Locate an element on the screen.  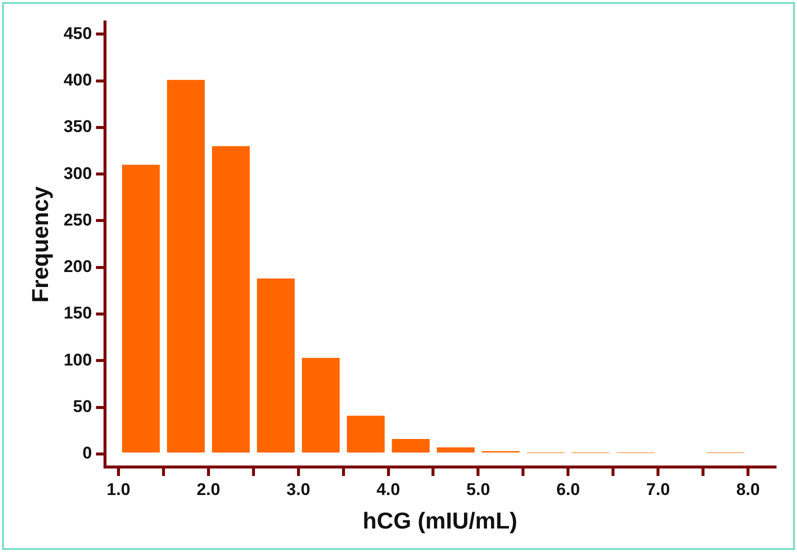
x-tick-label: 3.0 is located at coordinates (298, 489).